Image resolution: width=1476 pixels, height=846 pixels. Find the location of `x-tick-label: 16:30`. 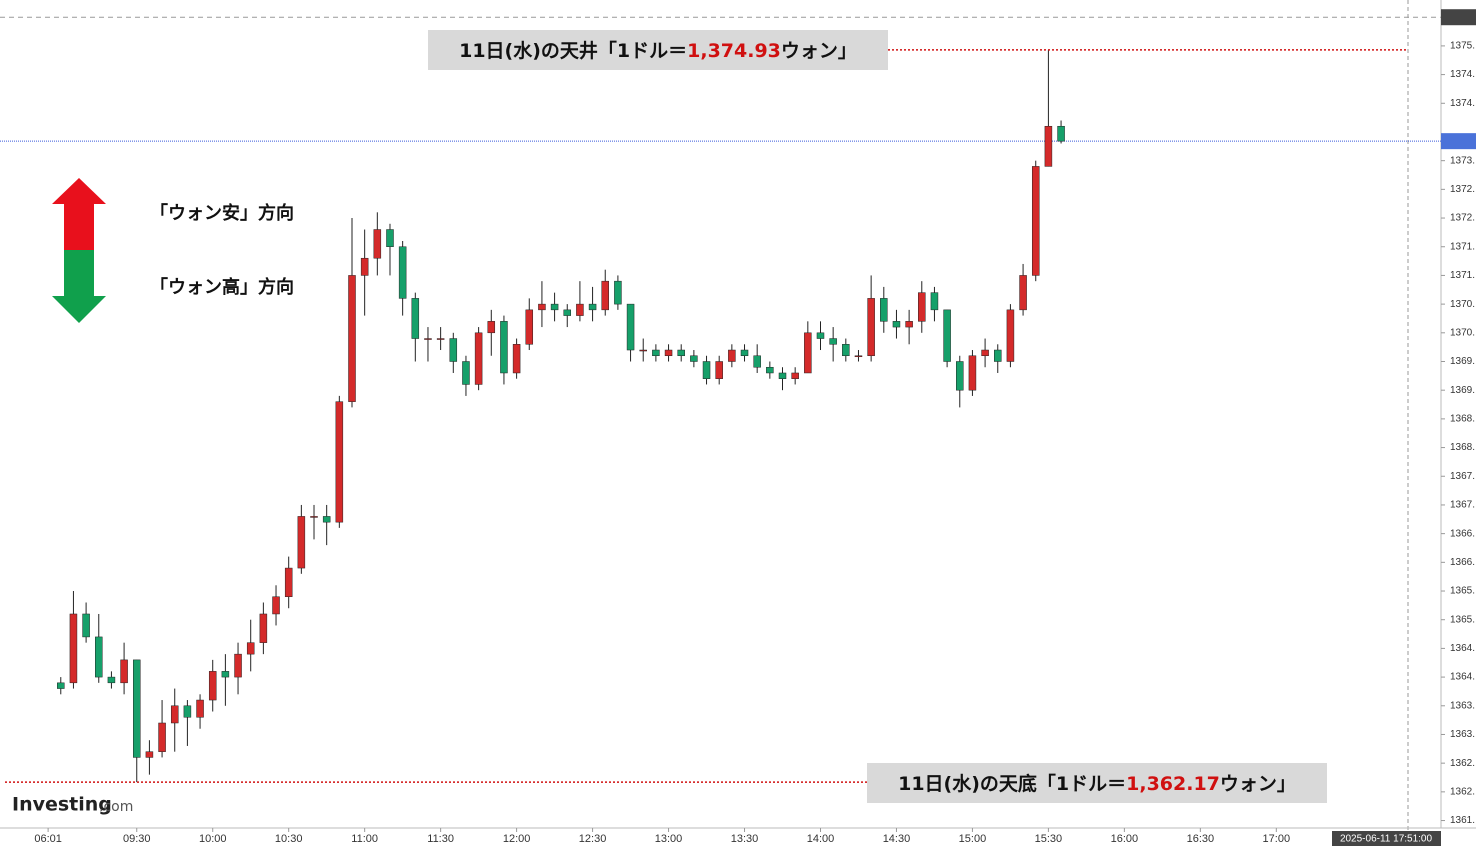

x-tick-label: 16:30 is located at coordinates (1201, 839).